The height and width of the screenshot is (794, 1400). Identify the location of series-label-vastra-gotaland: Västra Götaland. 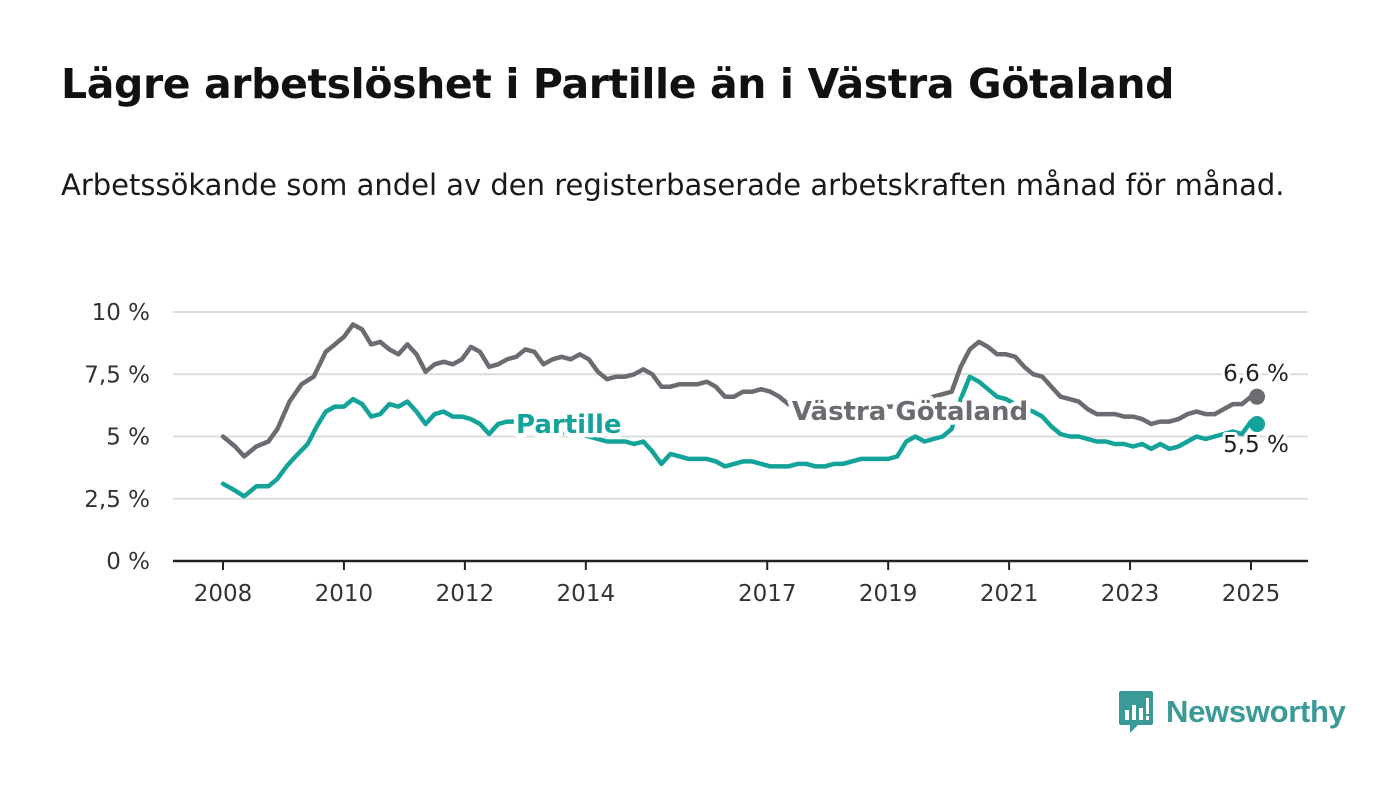
(910, 412).